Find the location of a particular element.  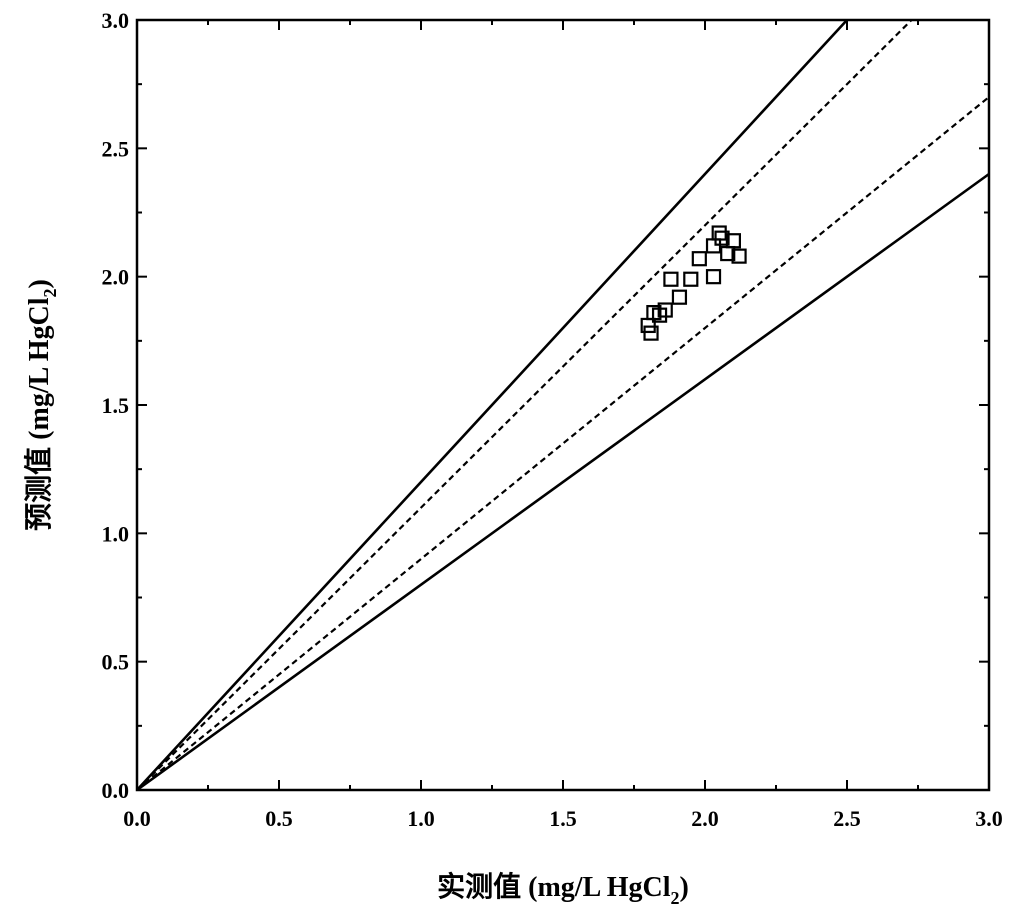

x-tick-label: 0.0 is located at coordinates (137, 818).